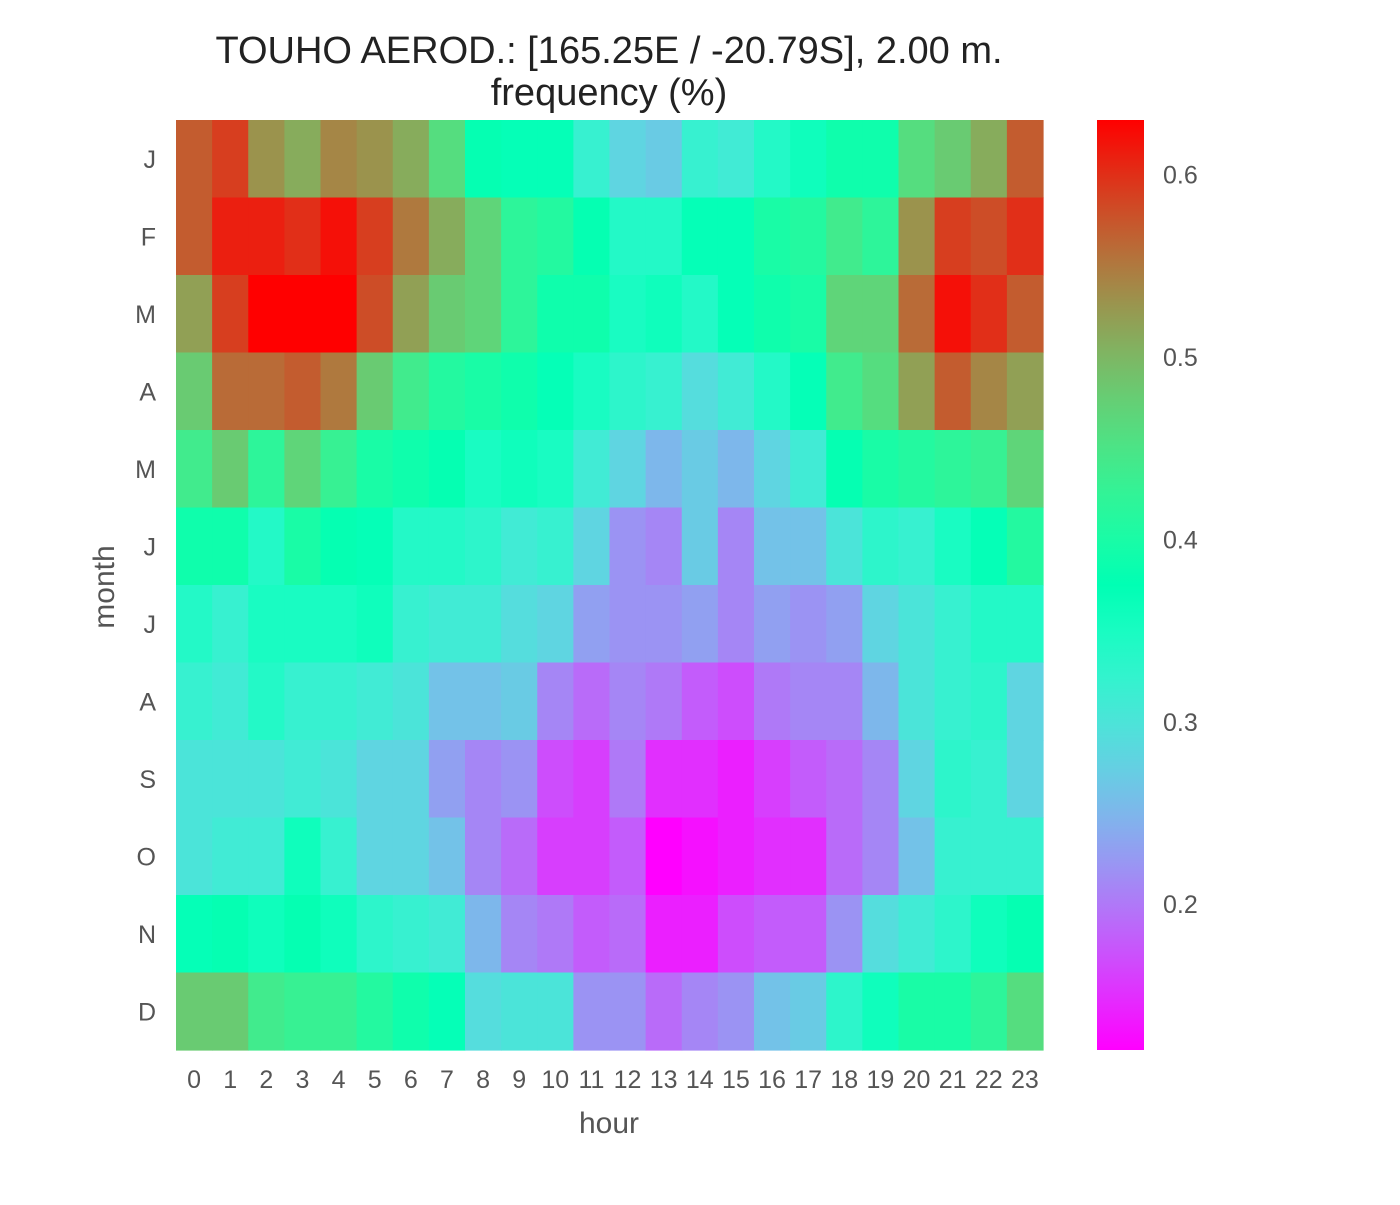 The width and height of the screenshot is (1400, 1205). Describe the element at coordinates (1180, 358) in the screenshot. I see `colorbar-tick-label: 0.5` at that location.